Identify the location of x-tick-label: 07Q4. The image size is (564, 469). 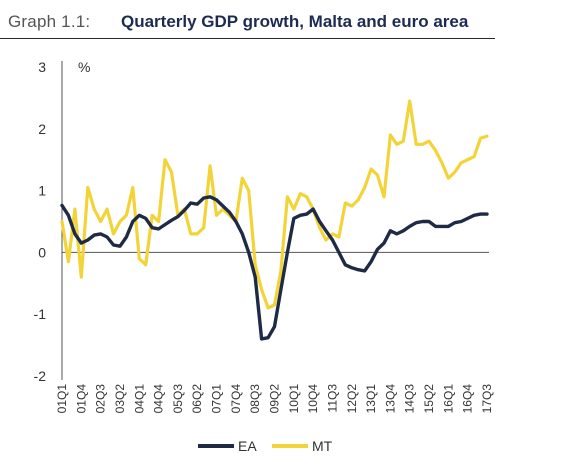
(236, 399).